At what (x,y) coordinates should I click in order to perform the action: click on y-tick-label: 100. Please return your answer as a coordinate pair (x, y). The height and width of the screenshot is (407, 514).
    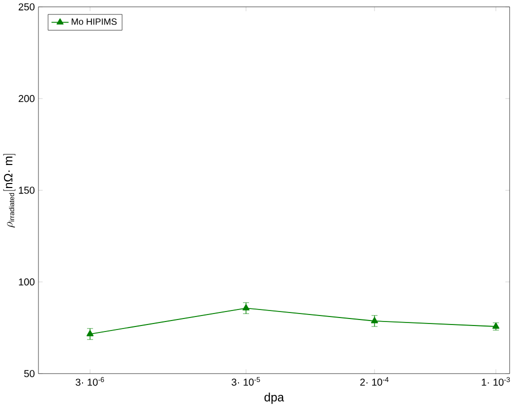
    Looking at the image, I should click on (26, 282).